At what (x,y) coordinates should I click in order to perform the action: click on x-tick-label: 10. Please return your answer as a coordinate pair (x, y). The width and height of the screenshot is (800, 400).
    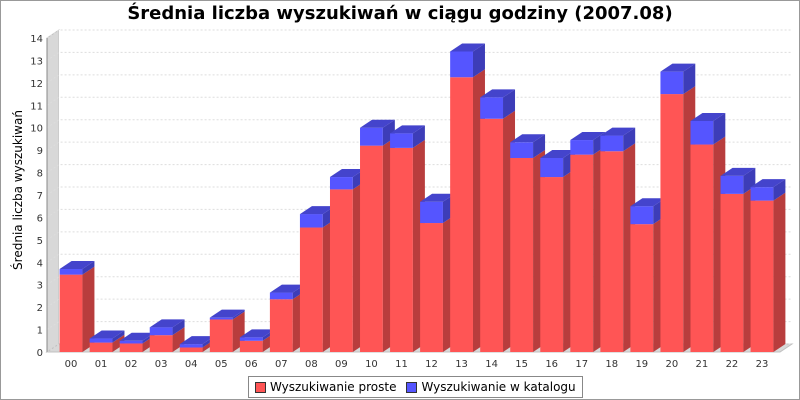
    Looking at the image, I should click on (371, 364).